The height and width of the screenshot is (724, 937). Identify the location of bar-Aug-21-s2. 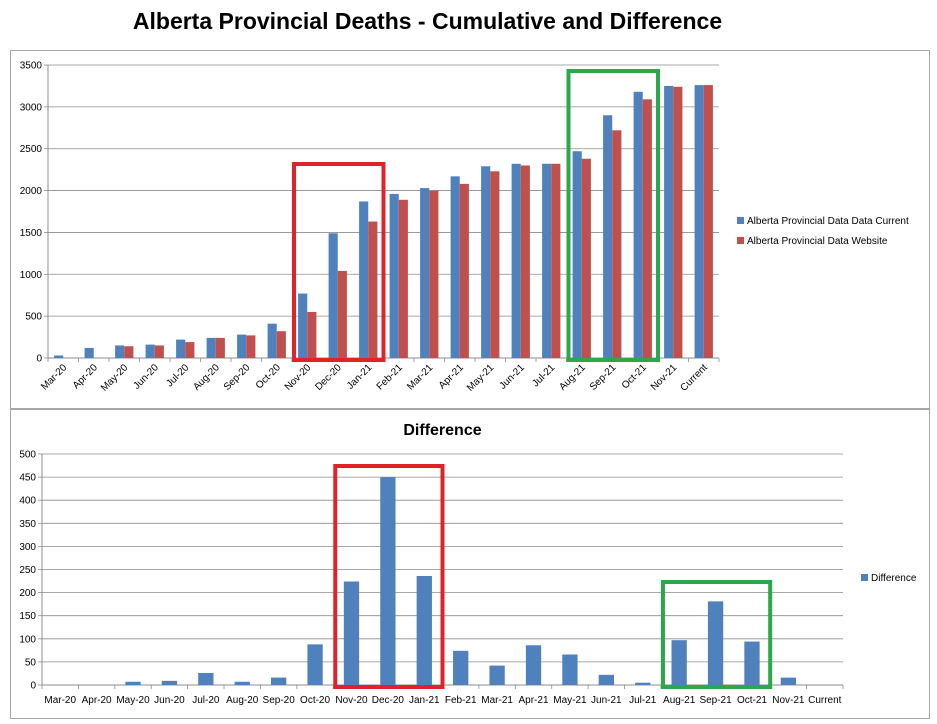
(586, 258).